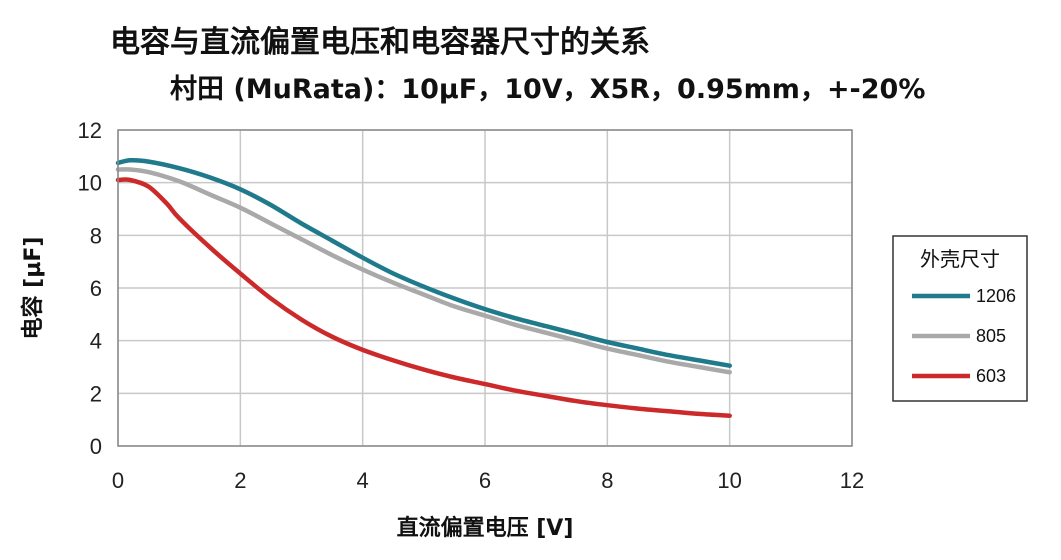  What do you see at coordinates (96, 446) in the screenshot?
I see `y-tick-label: 0` at bounding box center [96, 446].